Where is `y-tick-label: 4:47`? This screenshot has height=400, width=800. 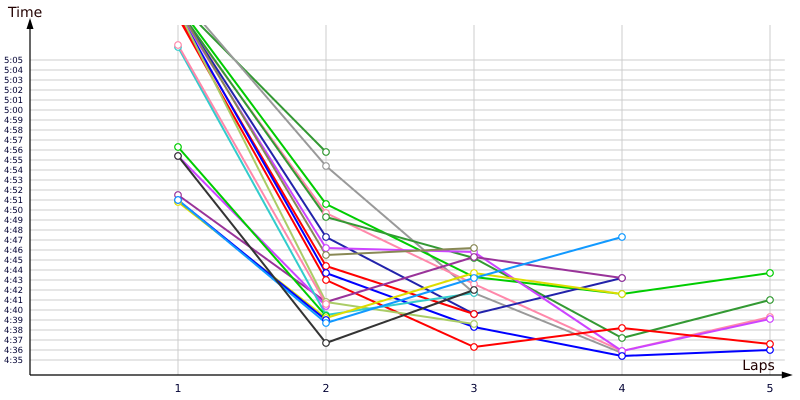 y-tick-label: 4:47 is located at coordinates (14, 241).